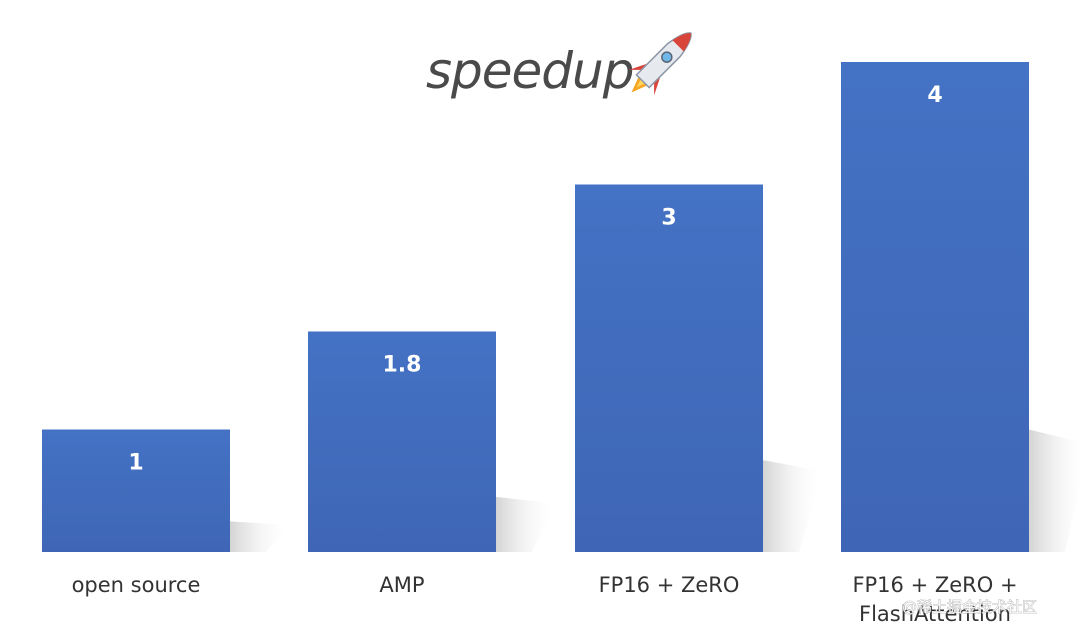 The width and height of the screenshot is (1080, 638). I want to click on rocket-nose, so click(681, 42).